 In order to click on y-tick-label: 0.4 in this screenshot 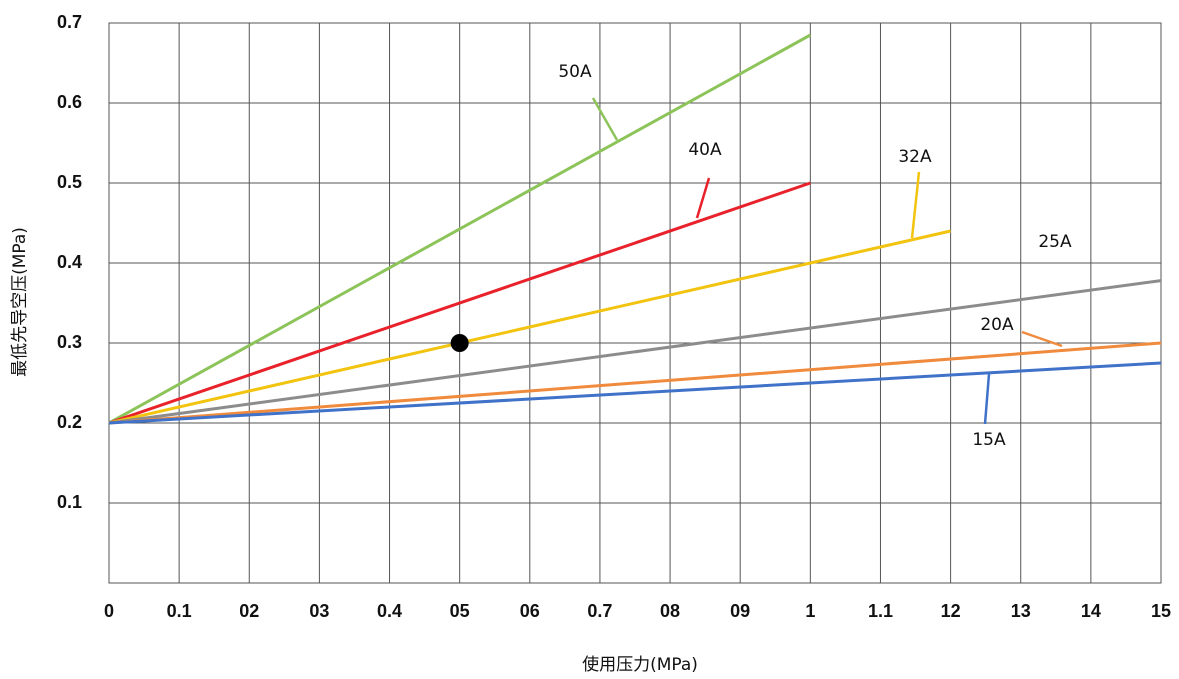, I will do `click(69, 262)`.